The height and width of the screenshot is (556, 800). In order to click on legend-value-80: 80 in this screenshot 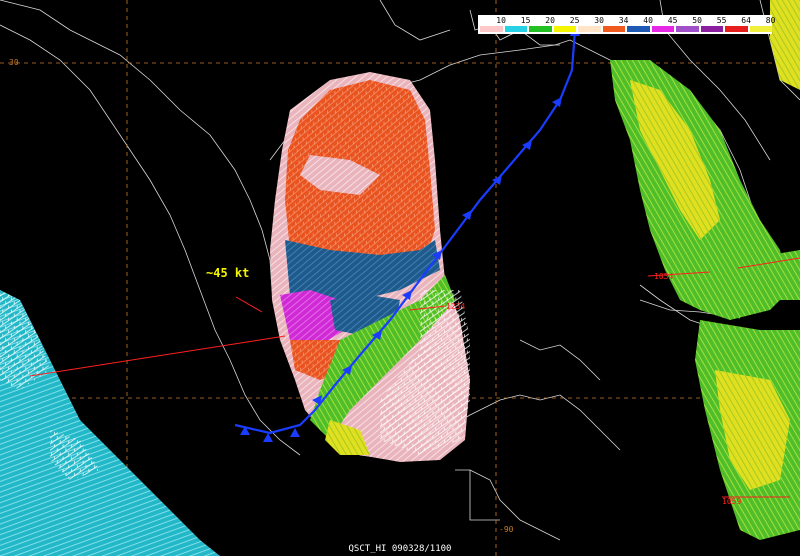, I will do `click(770, 20)`.